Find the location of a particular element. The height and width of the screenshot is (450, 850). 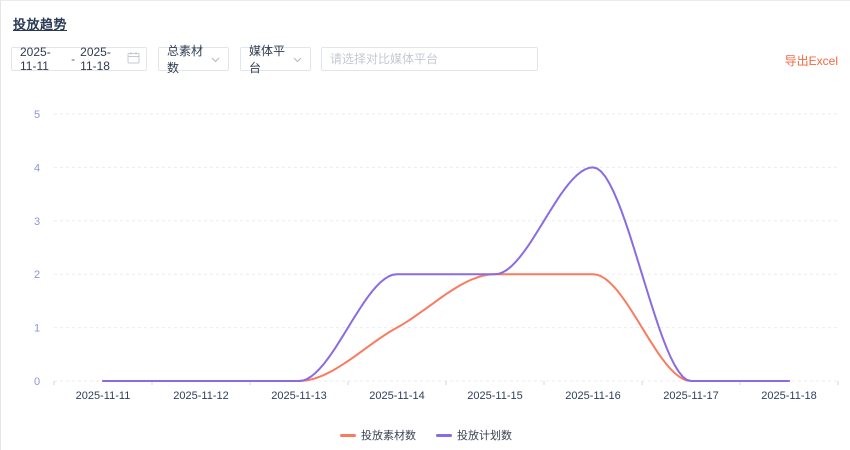

date-range-values: 2025-11-11 - 2025-11-18 is located at coordinates (73, 59).